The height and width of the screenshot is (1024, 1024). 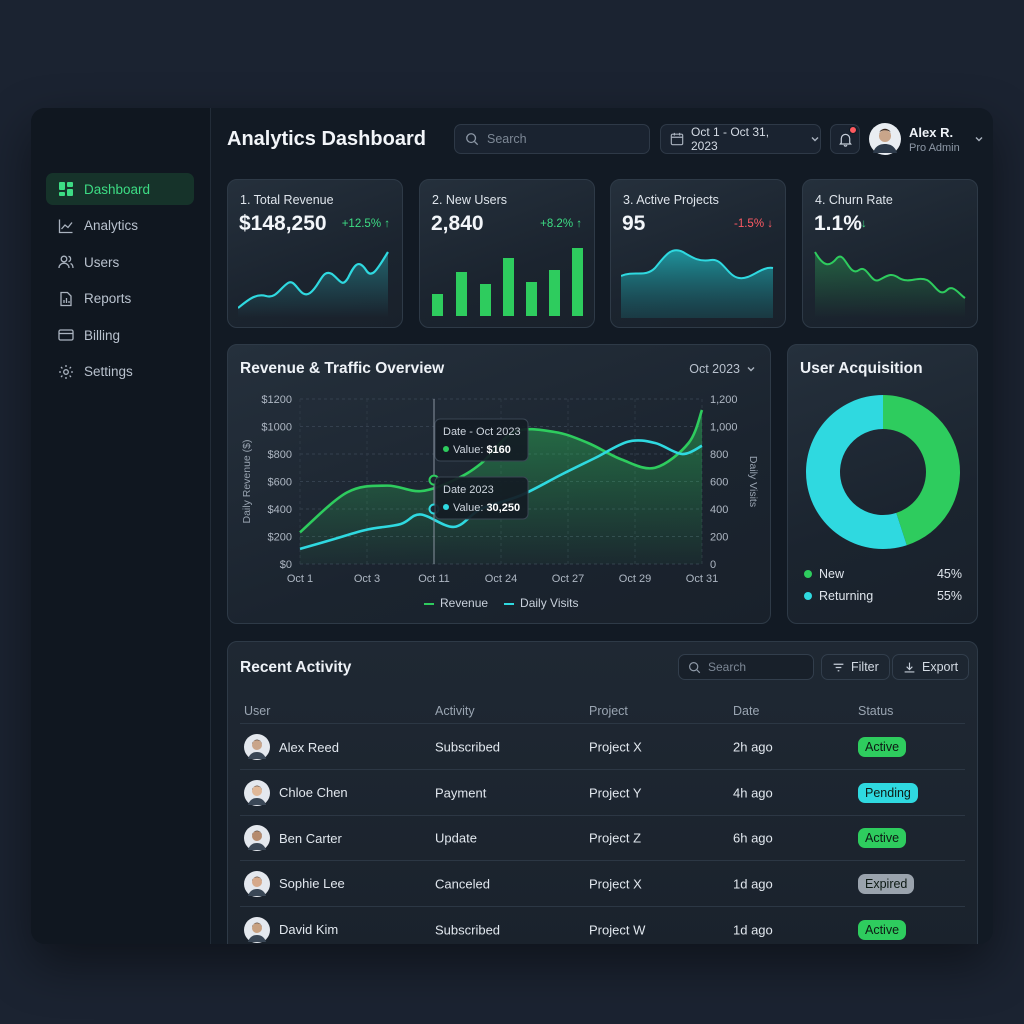 I want to click on status-cell: Expired, so click(x=886, y=883).